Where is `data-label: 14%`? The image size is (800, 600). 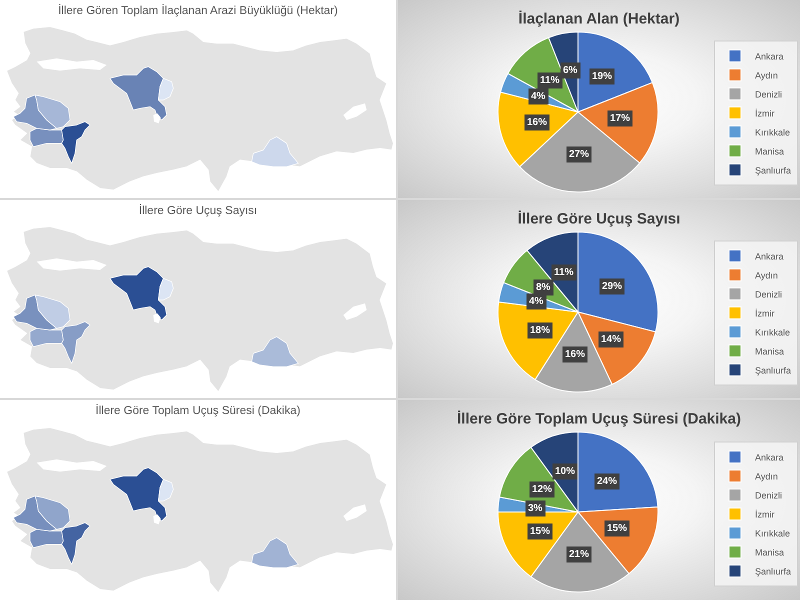 data-label: 14% is located at coordinates (611, 339).